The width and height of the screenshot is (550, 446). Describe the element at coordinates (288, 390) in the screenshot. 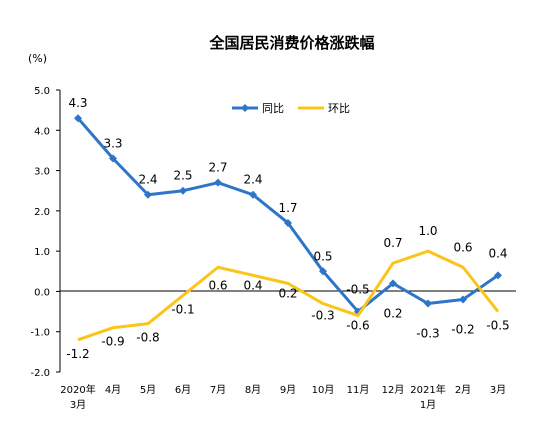

I see `x-tick-label: 9月` at that location.